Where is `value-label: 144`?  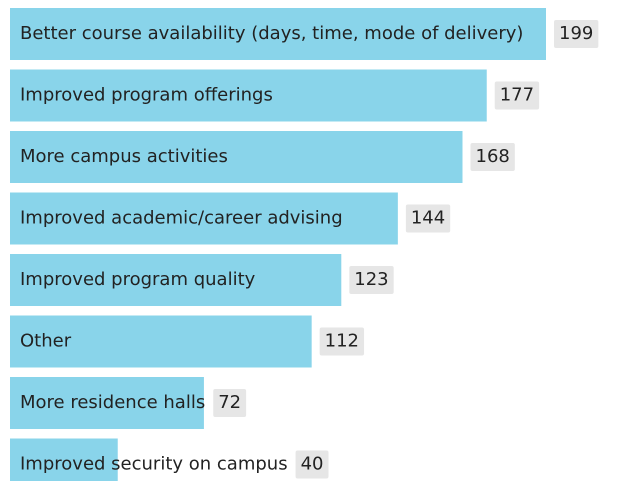
value-label: 144 is located at coordinates (428, 218).